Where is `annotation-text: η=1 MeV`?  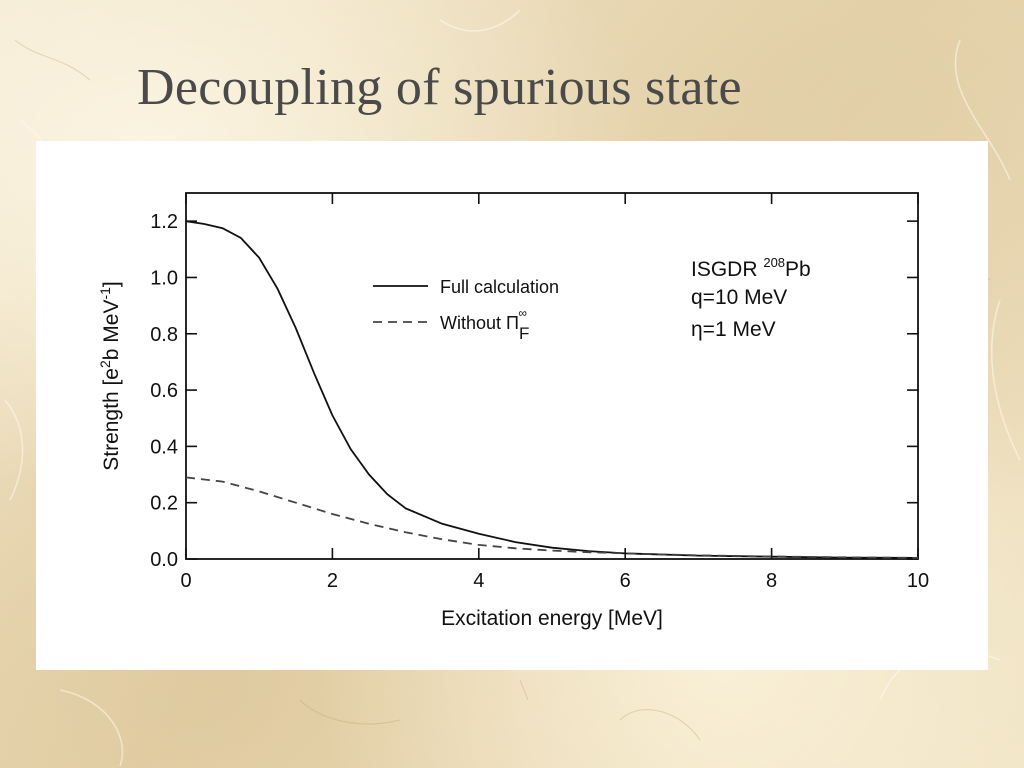
annotation-text: η=1 MeV is located at coordinates (733, 329).